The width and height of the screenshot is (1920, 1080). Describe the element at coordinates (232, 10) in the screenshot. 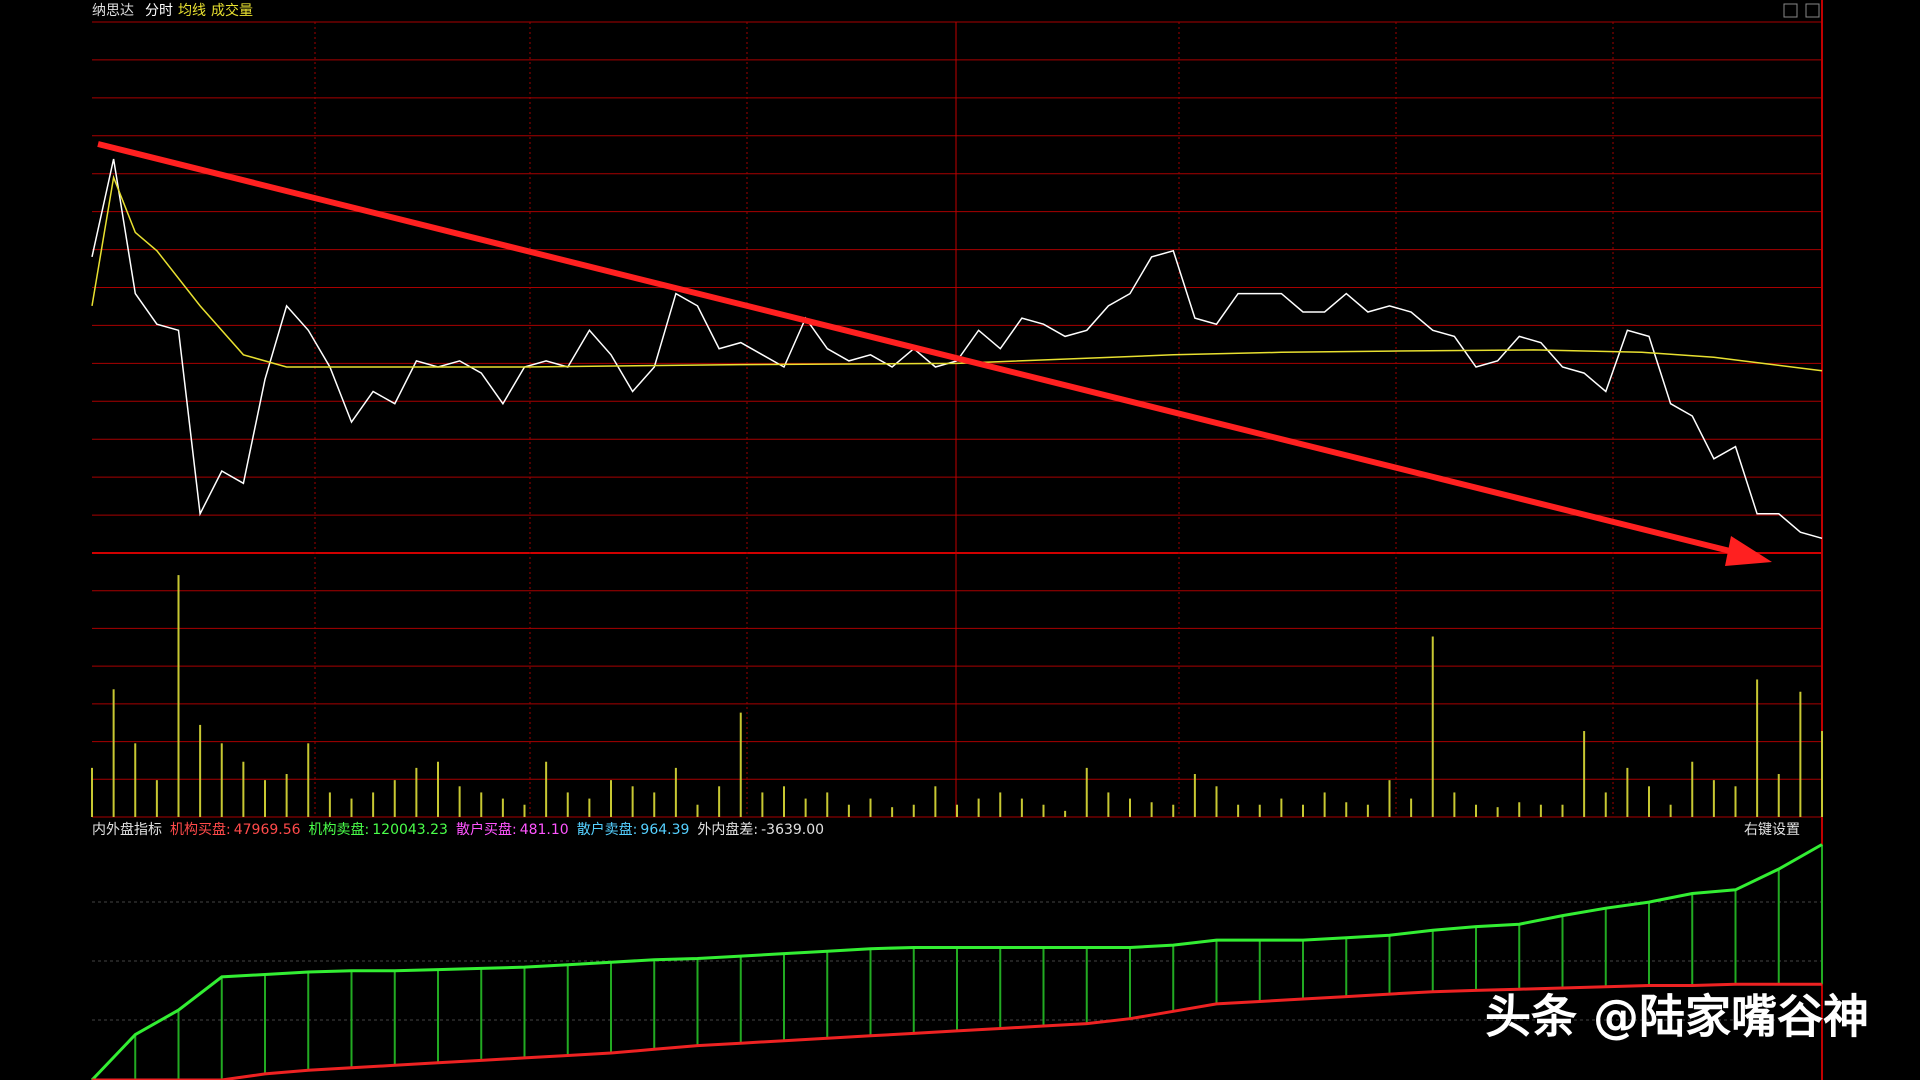

I see `volume-title: 成交量` at that location.